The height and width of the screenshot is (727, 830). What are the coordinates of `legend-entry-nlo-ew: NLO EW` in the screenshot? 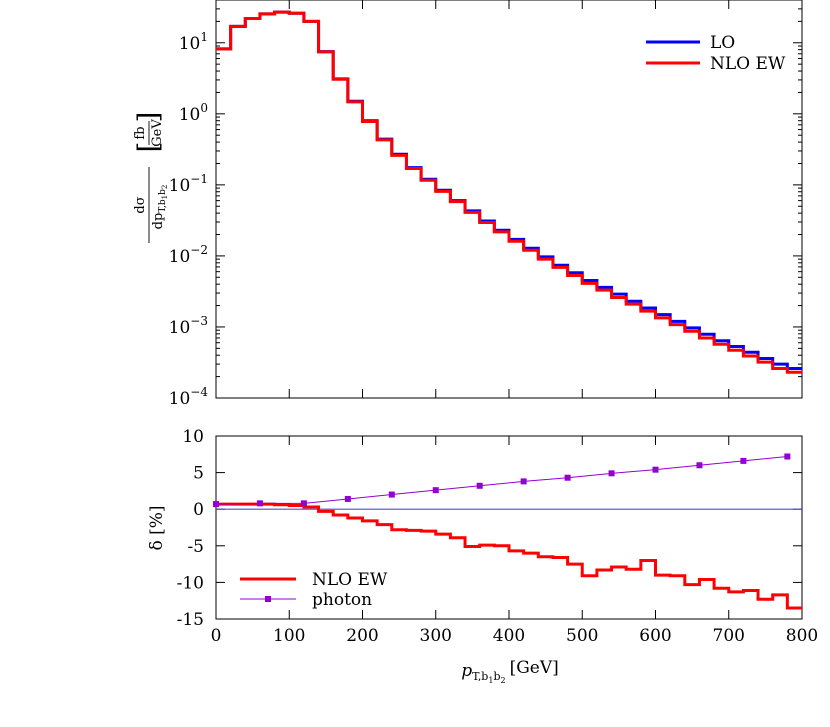 It's located at (716, 64).